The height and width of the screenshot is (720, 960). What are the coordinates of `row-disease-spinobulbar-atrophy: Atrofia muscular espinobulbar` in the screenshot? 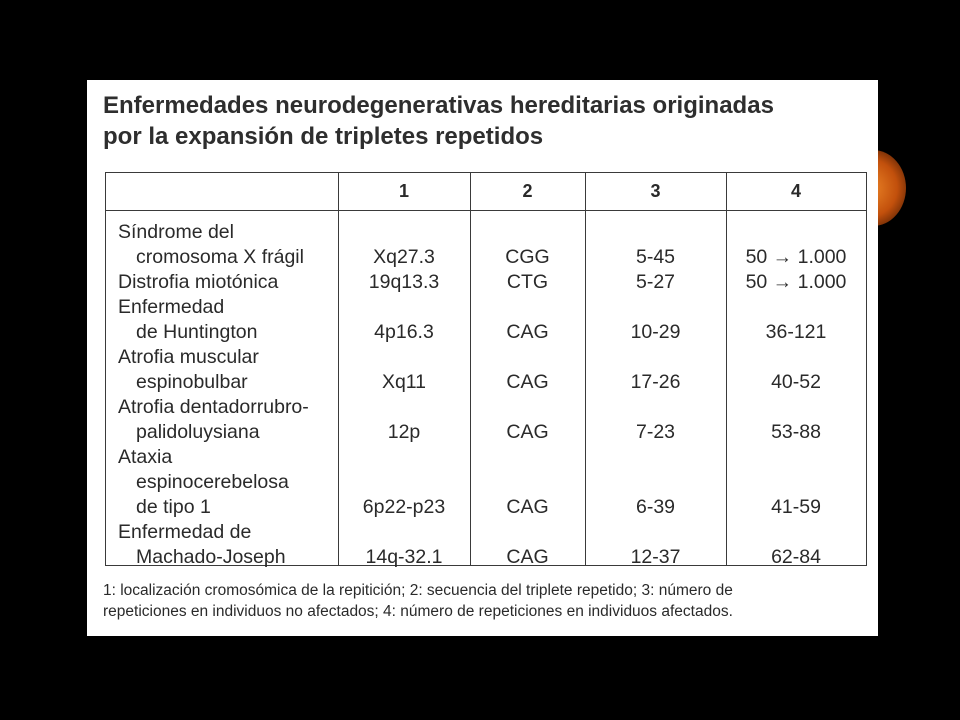 It's located at (188, 369).